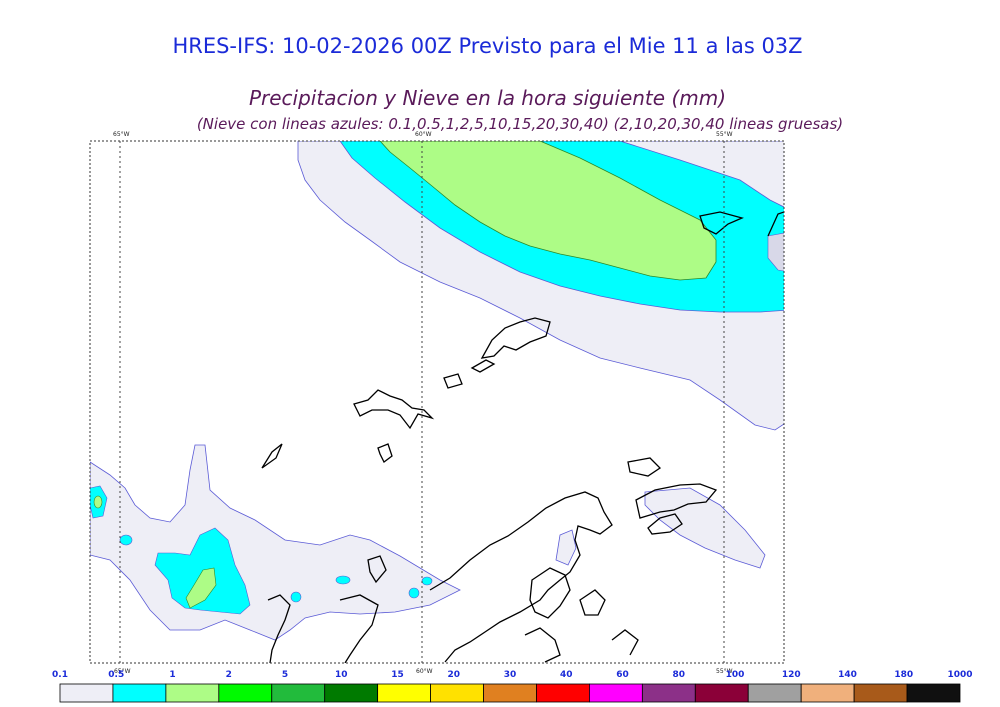 Image resolution: width=1000 pixels, height=707 pixels. Describe the element at coordinates (735, 675) in the screenshot. I see `legend-tick-label: 100` at that location.